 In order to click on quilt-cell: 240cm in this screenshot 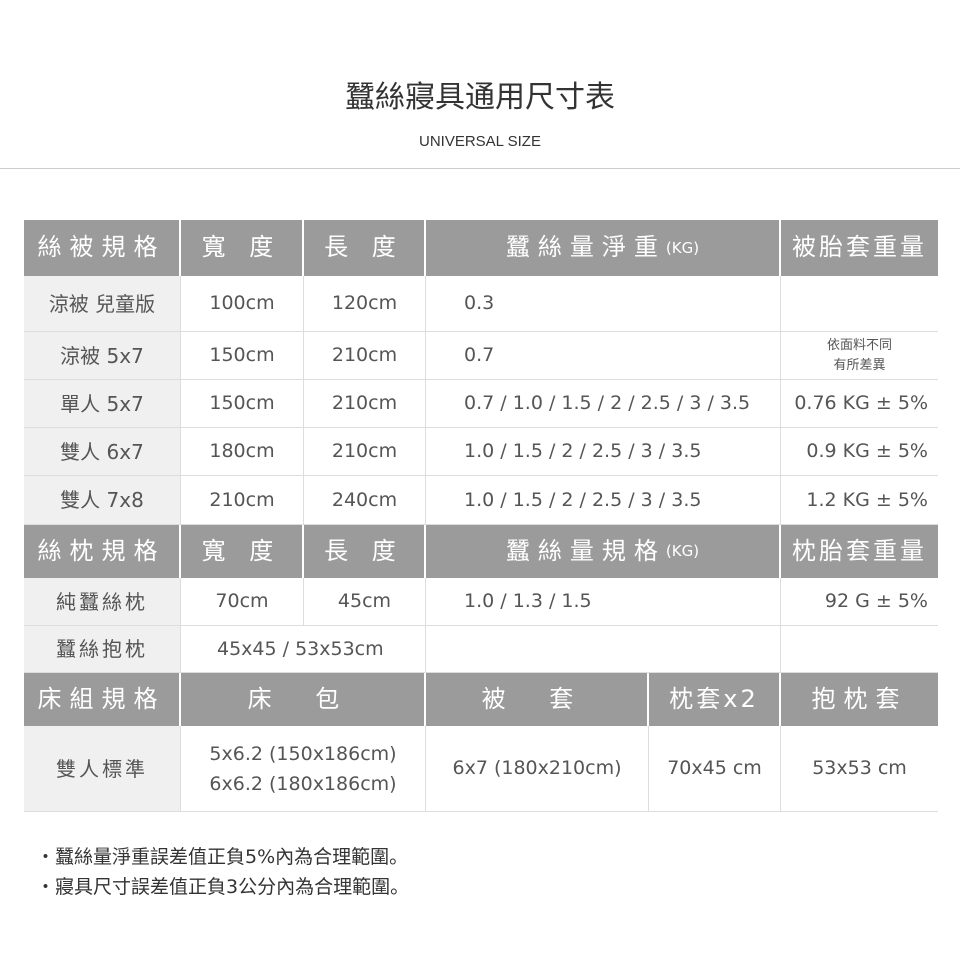, I will do `click(365, 500)`.